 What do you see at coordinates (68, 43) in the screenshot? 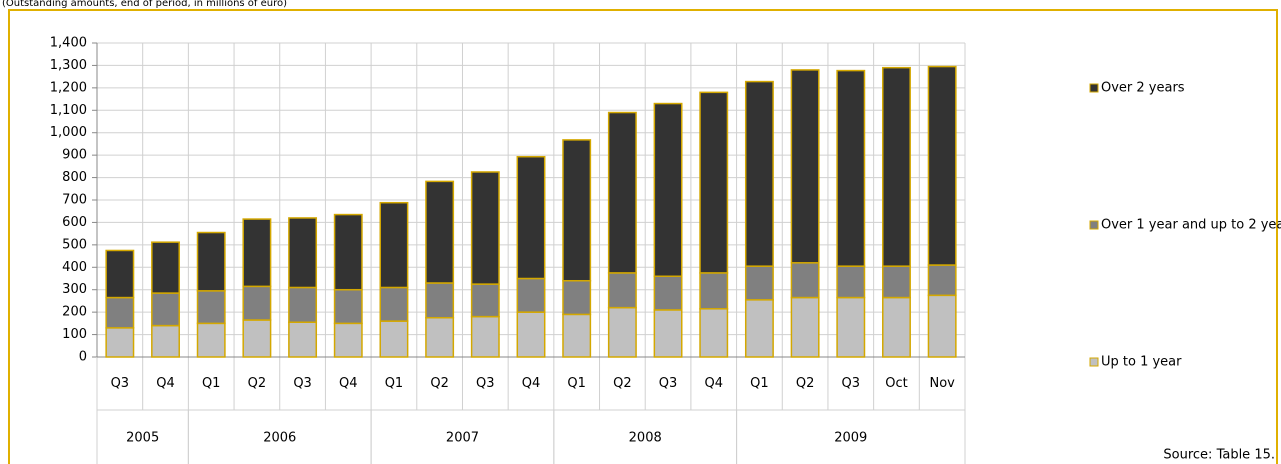
I see `y-tick-label: 1,400` at bounding box center [68, 43].